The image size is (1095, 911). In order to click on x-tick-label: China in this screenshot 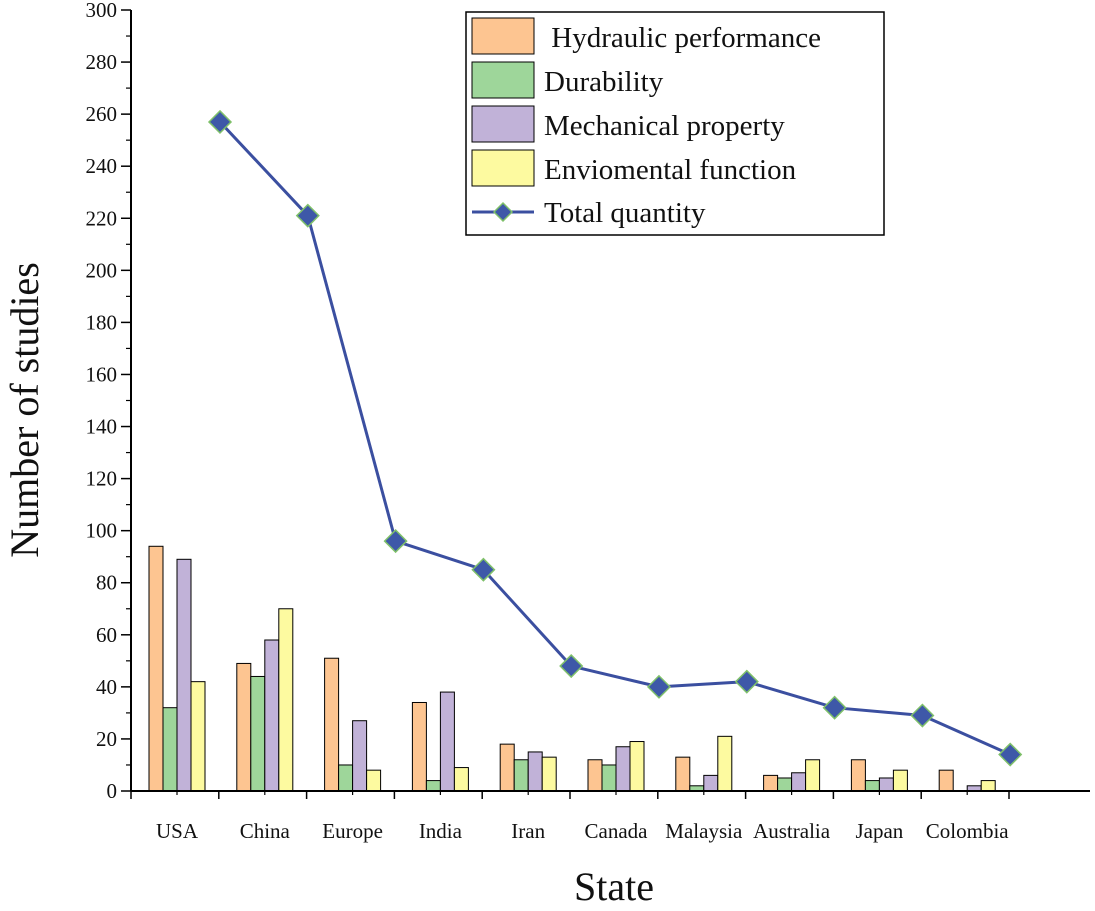, I will do `click(265, 831)`.